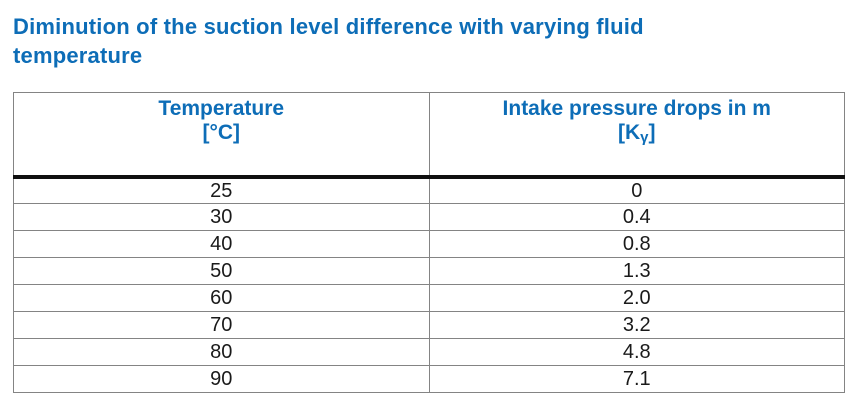 This screenshot has height=414, width=855. I want to click on temperature-cell: 50, so click(221, 271).